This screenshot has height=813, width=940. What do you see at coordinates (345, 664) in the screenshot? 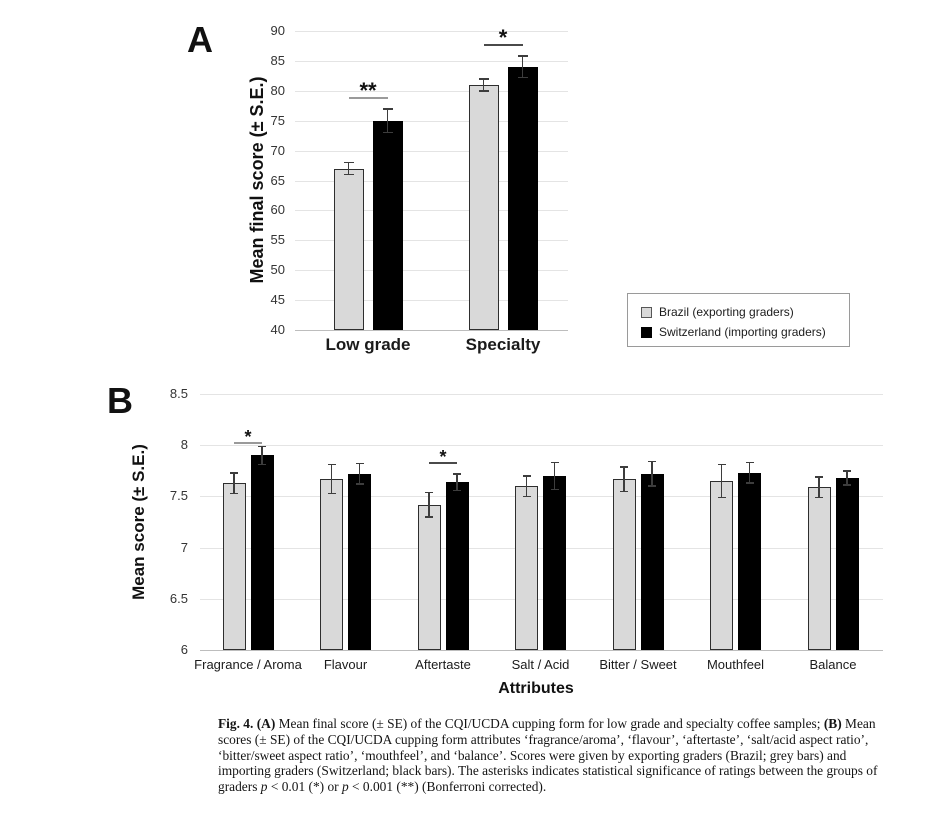
I see `category-label: Flavour` at bounding box center [345, 664].